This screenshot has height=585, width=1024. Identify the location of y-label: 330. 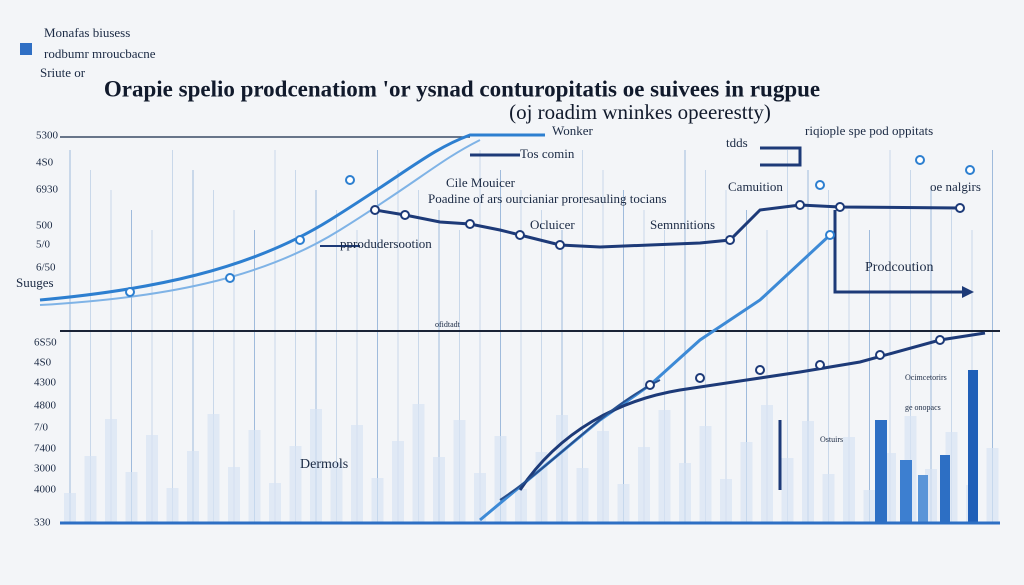
(42, 523).